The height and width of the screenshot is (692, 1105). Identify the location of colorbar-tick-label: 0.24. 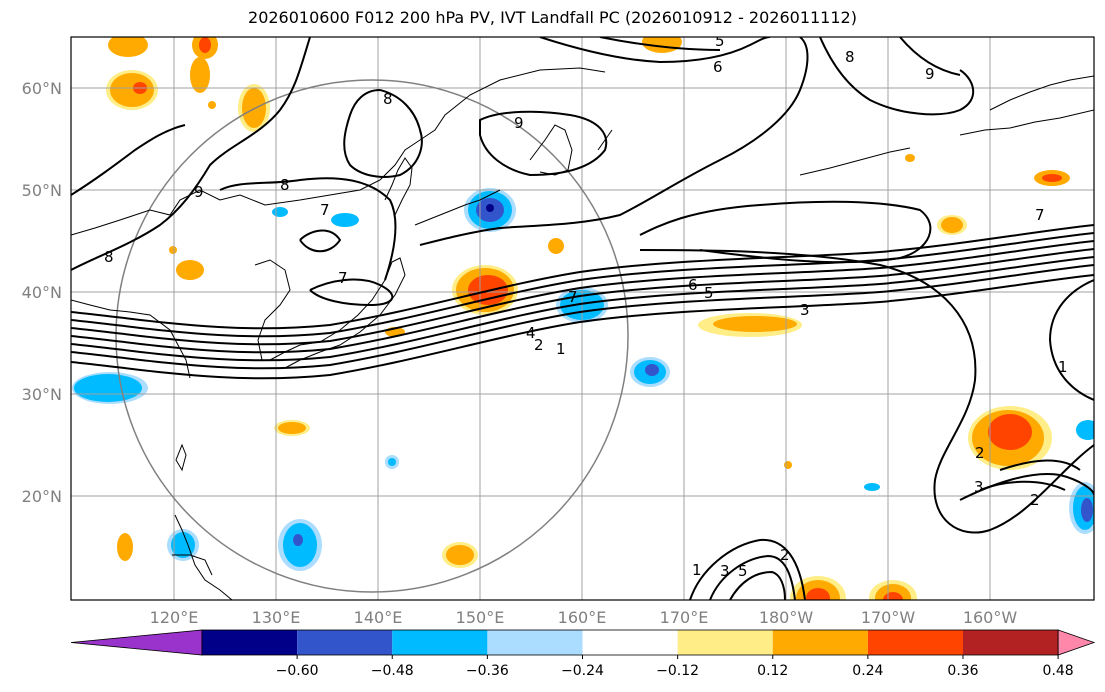
(867, 671).